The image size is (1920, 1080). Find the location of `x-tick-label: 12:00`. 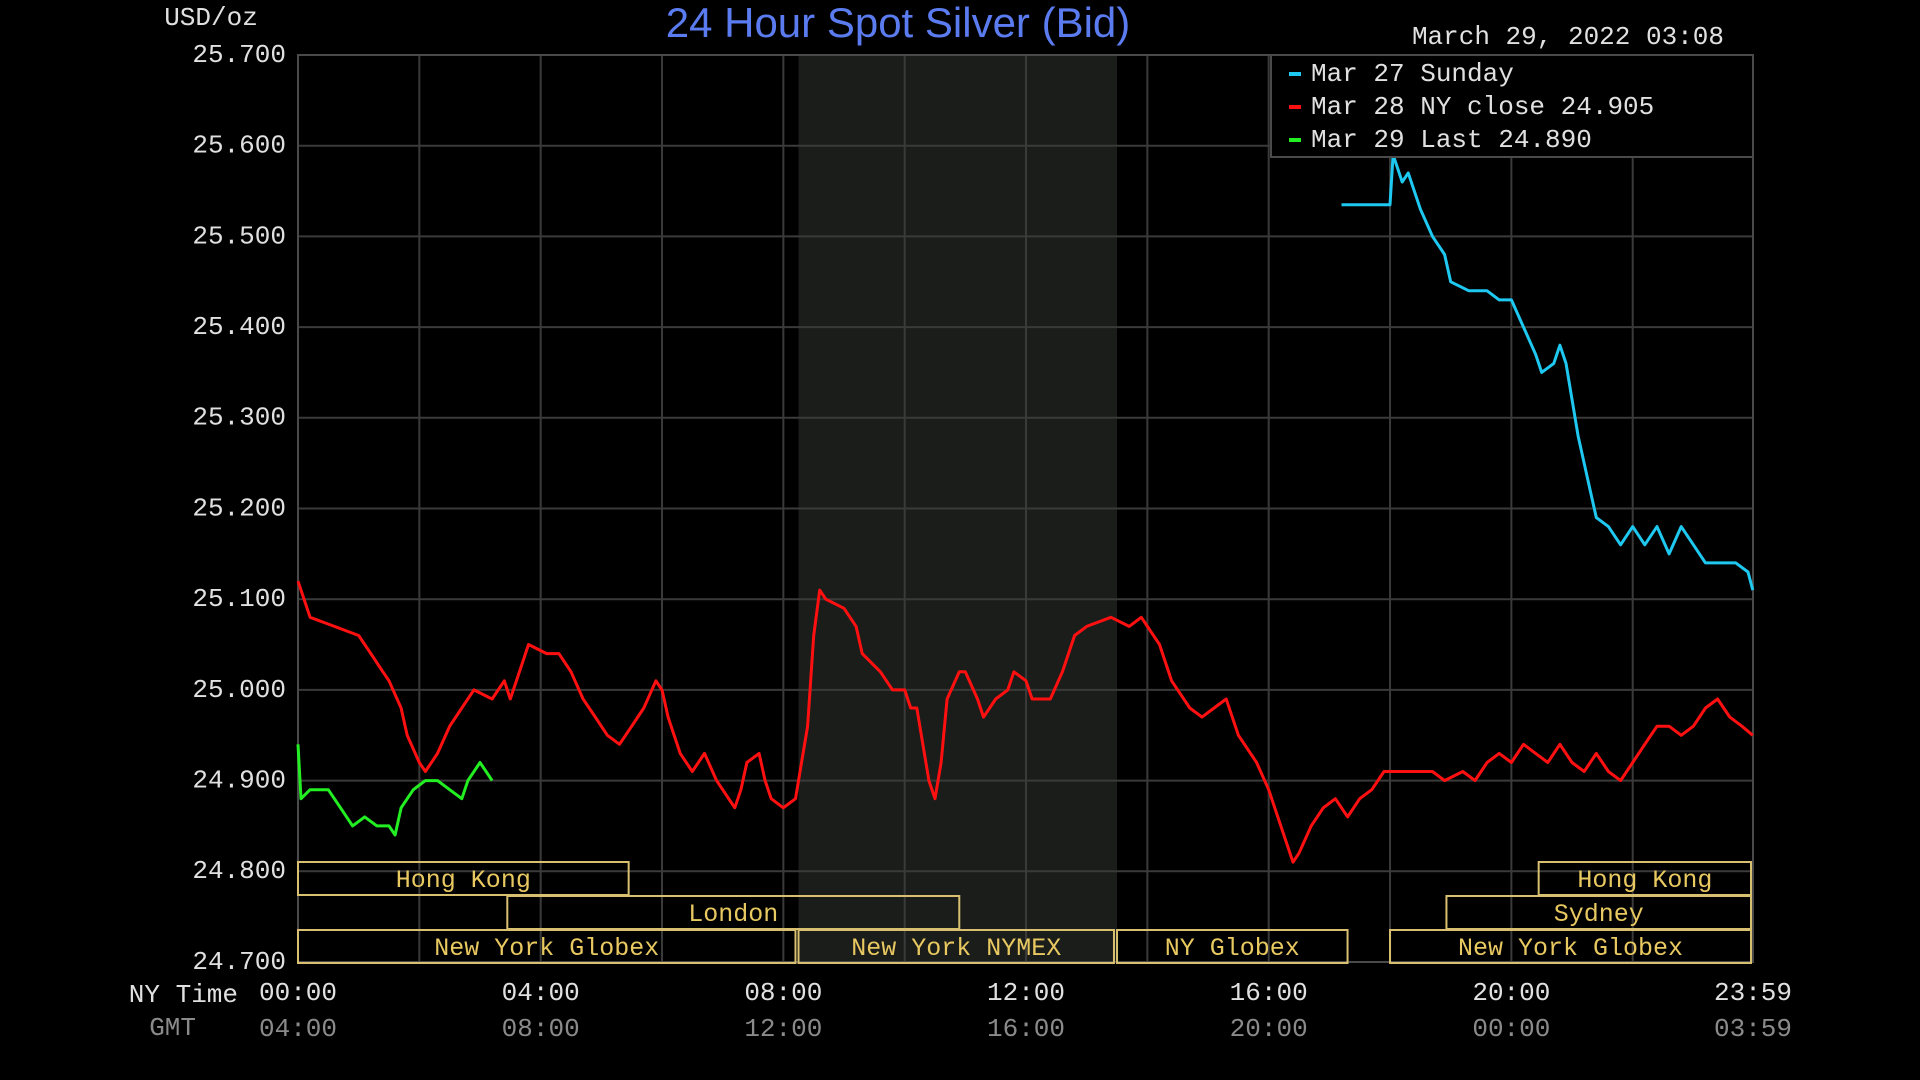

x-tick-label: 12:00 is located at coordinates (1026, 993).